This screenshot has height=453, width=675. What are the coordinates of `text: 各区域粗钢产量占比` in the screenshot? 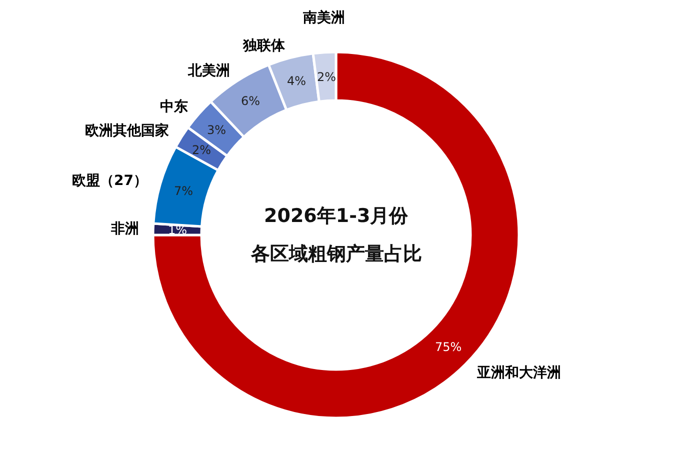 It's located at (336, 254).